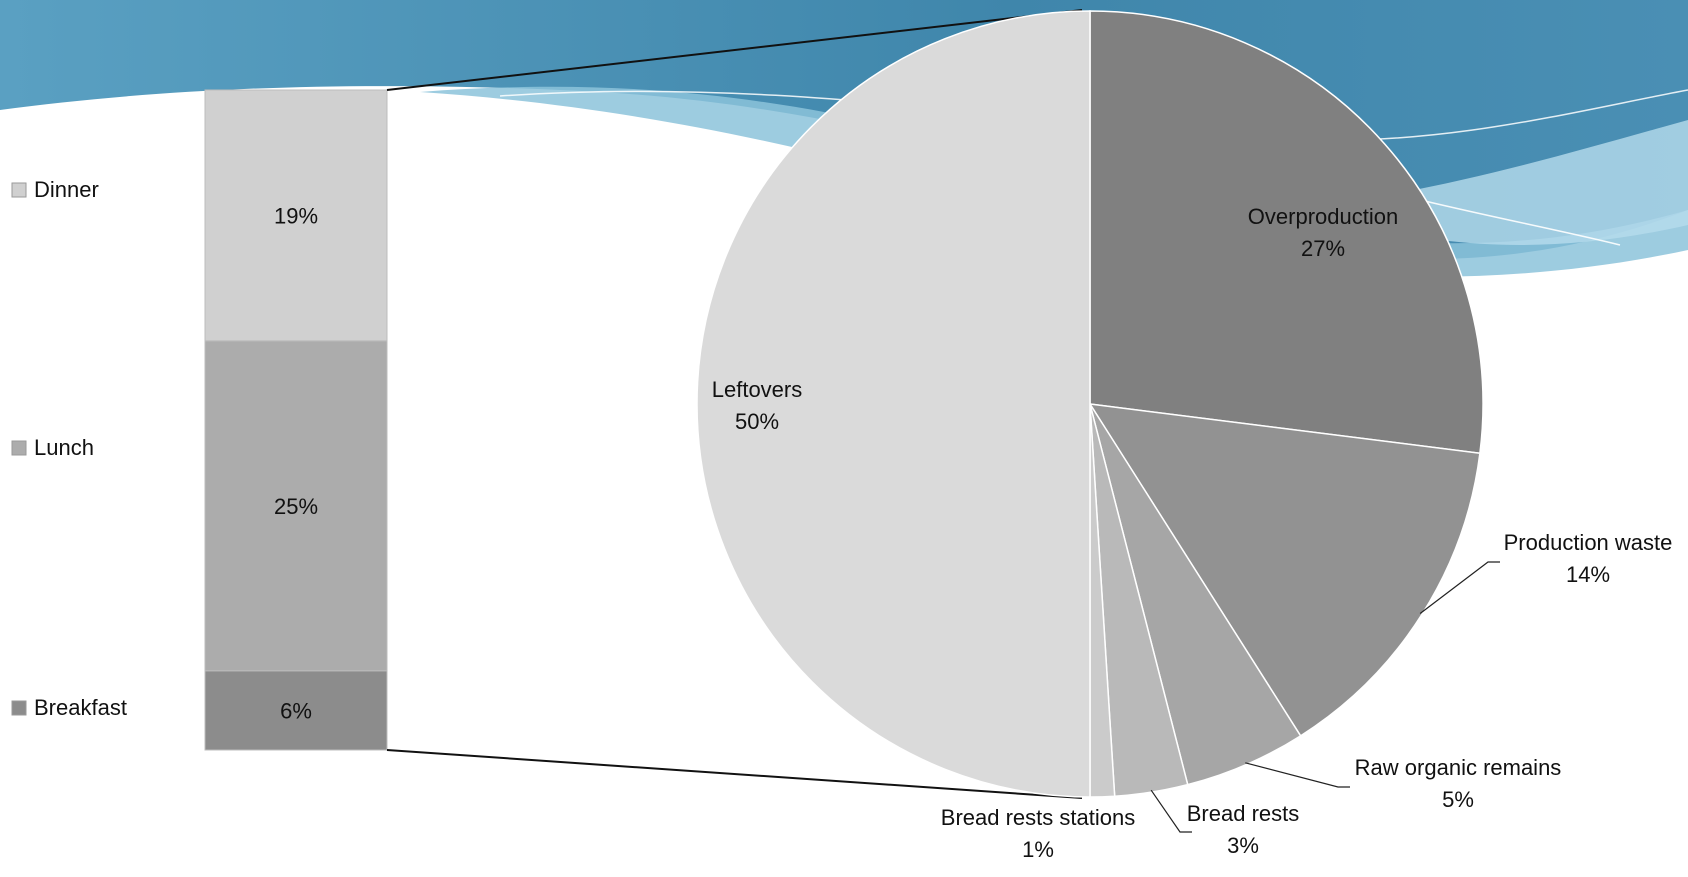 This screenshot has width=1688, height=877. I want to click on bar-segment-lunch, so click(296, 506).